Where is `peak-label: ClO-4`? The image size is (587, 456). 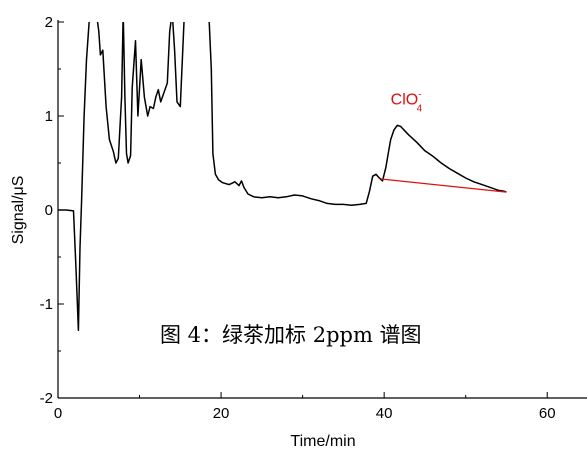
peak-label: ClO-4 is located at coordinates (407, 102).